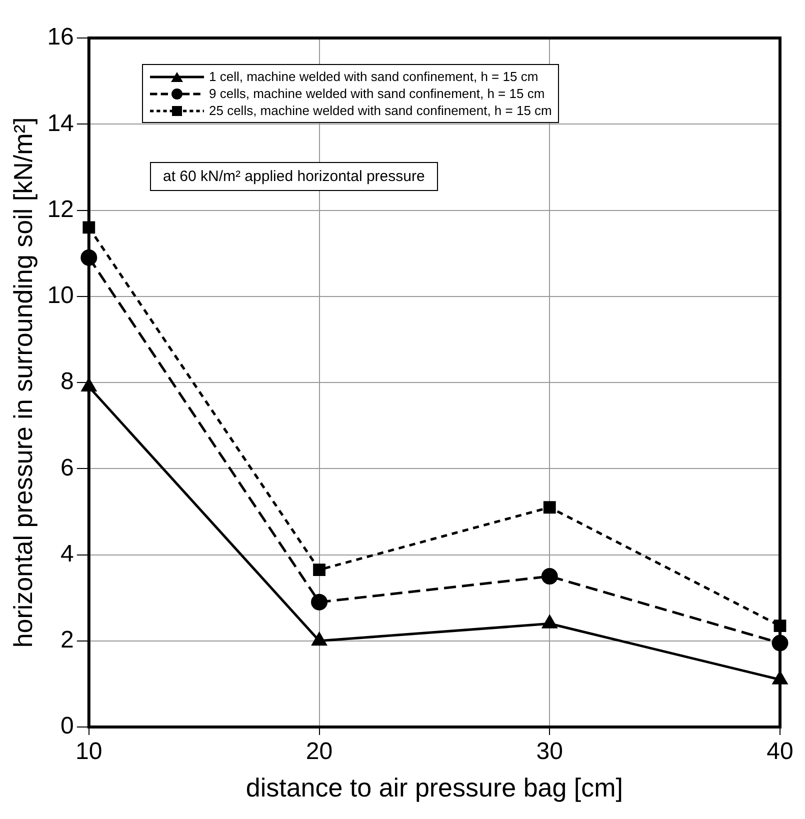 The width and height of the screenshot is (805, 819). Describe the element at coordinates (60, 37) in the screenshot. I see `y-tick-label: 16` at that location.